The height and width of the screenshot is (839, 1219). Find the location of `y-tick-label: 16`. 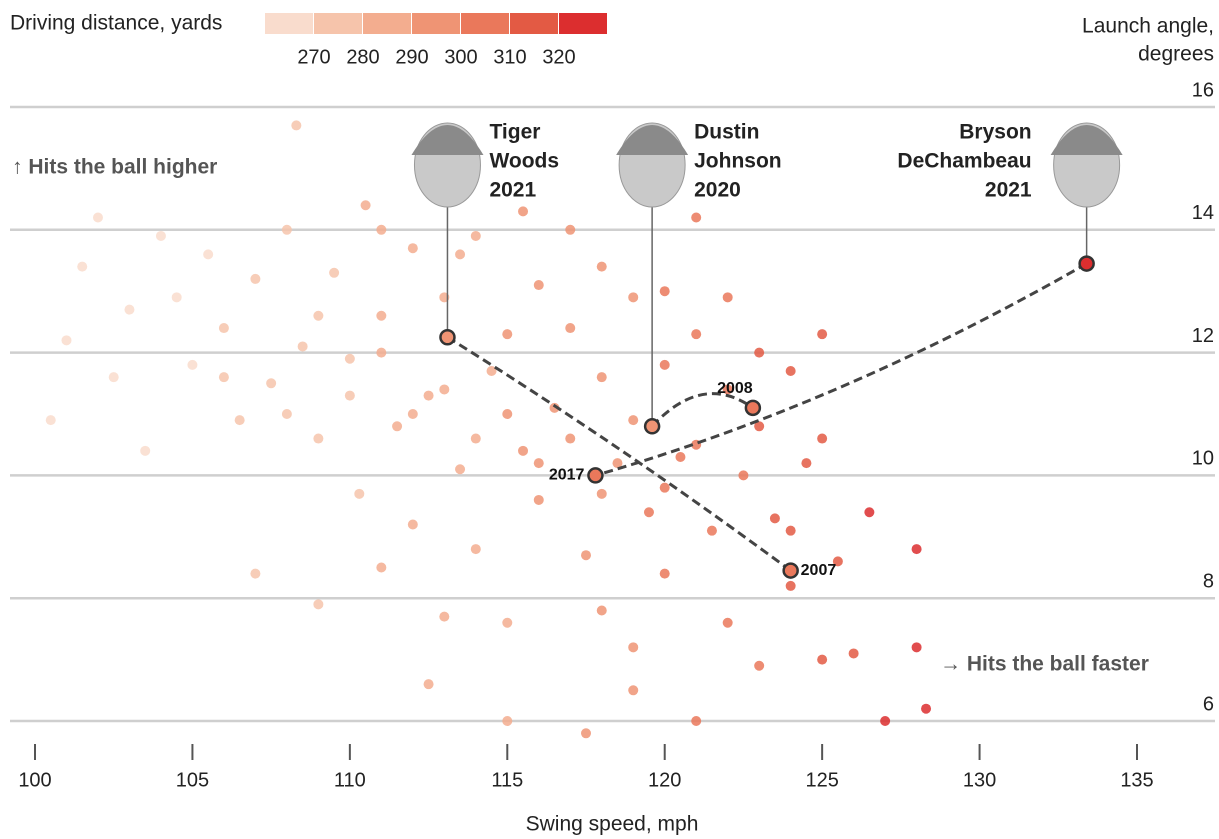

y-tick-label: 16 is located at coordinates (1203, 90).